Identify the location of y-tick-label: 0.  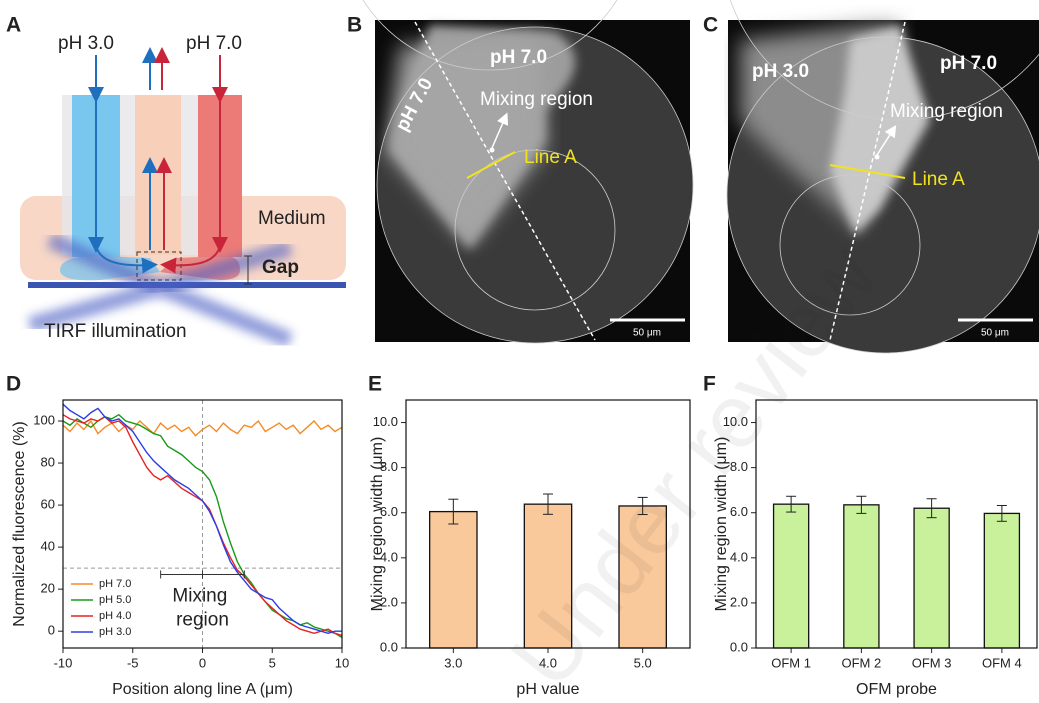
(51, 630).